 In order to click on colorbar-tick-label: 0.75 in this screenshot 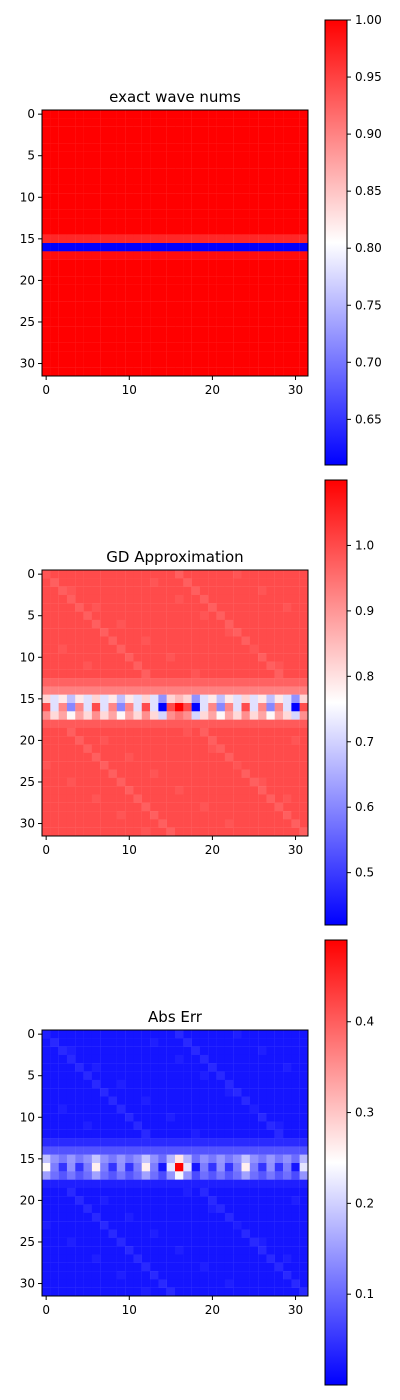, I will do `click(368, 305)`.